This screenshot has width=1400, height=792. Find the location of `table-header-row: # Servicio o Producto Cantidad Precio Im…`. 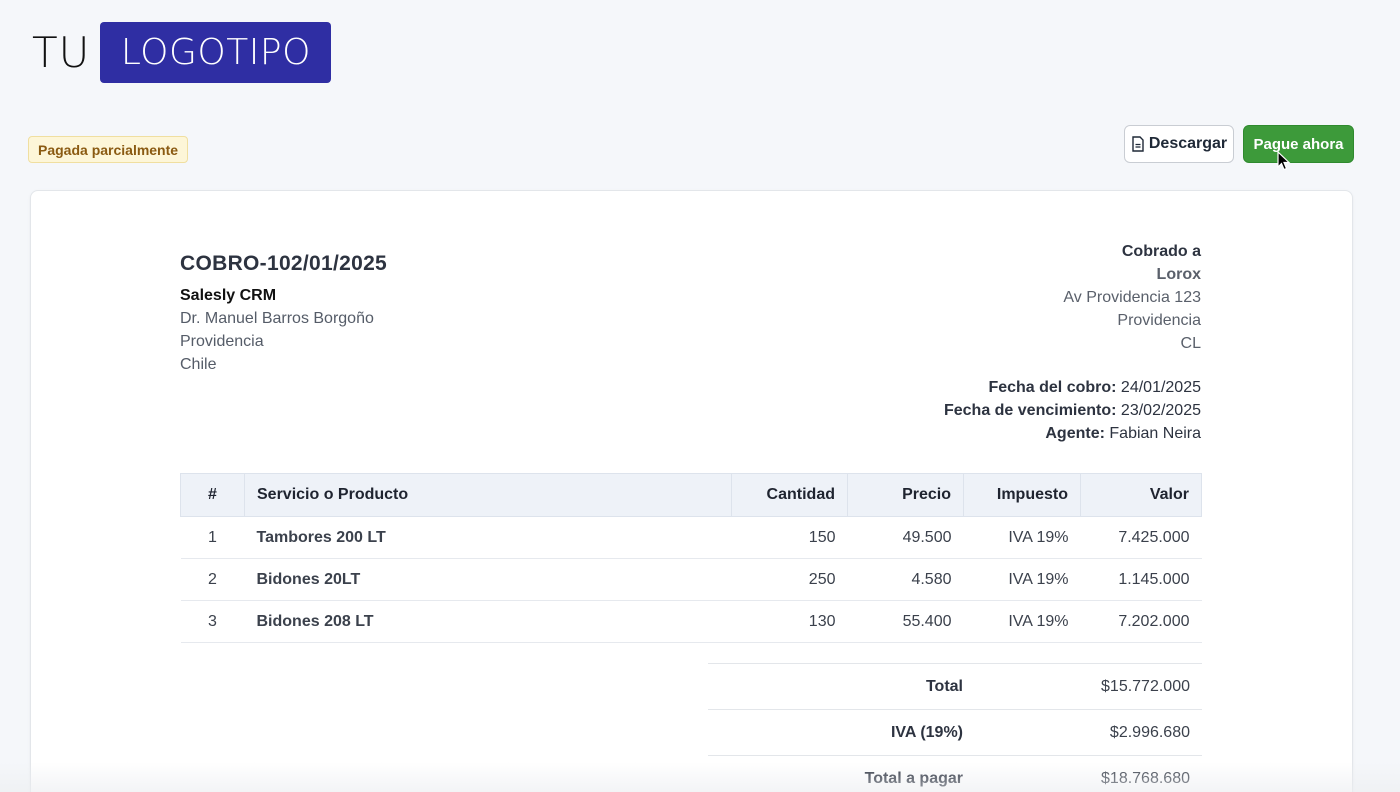

table-header-row: # Servicio o Producto Cantidad Precio Im… is located at coordinates (691, 495).